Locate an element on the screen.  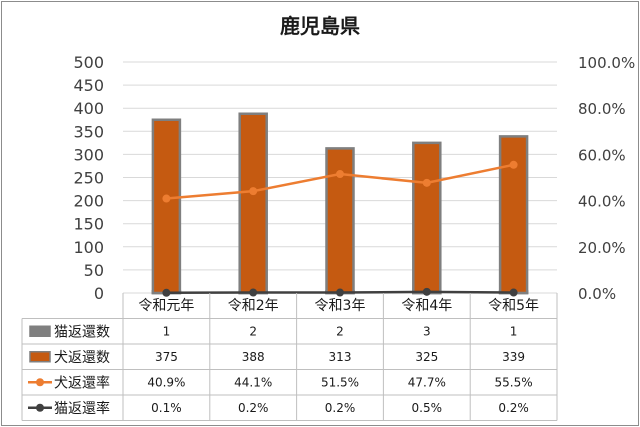
category-label: 令和2年 is located at coordinates (253, 306).